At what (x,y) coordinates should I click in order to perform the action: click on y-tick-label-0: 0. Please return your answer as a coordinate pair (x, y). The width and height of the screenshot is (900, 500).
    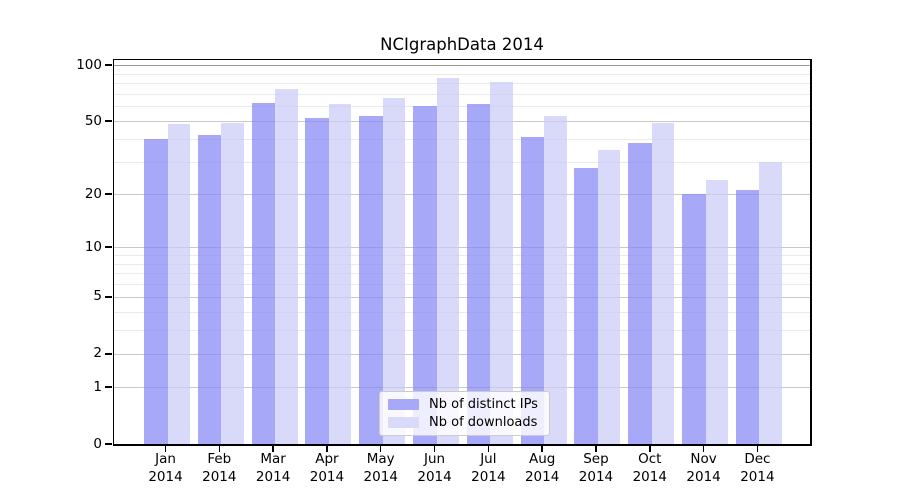
    Looking at the image, I should click on (97, 443).